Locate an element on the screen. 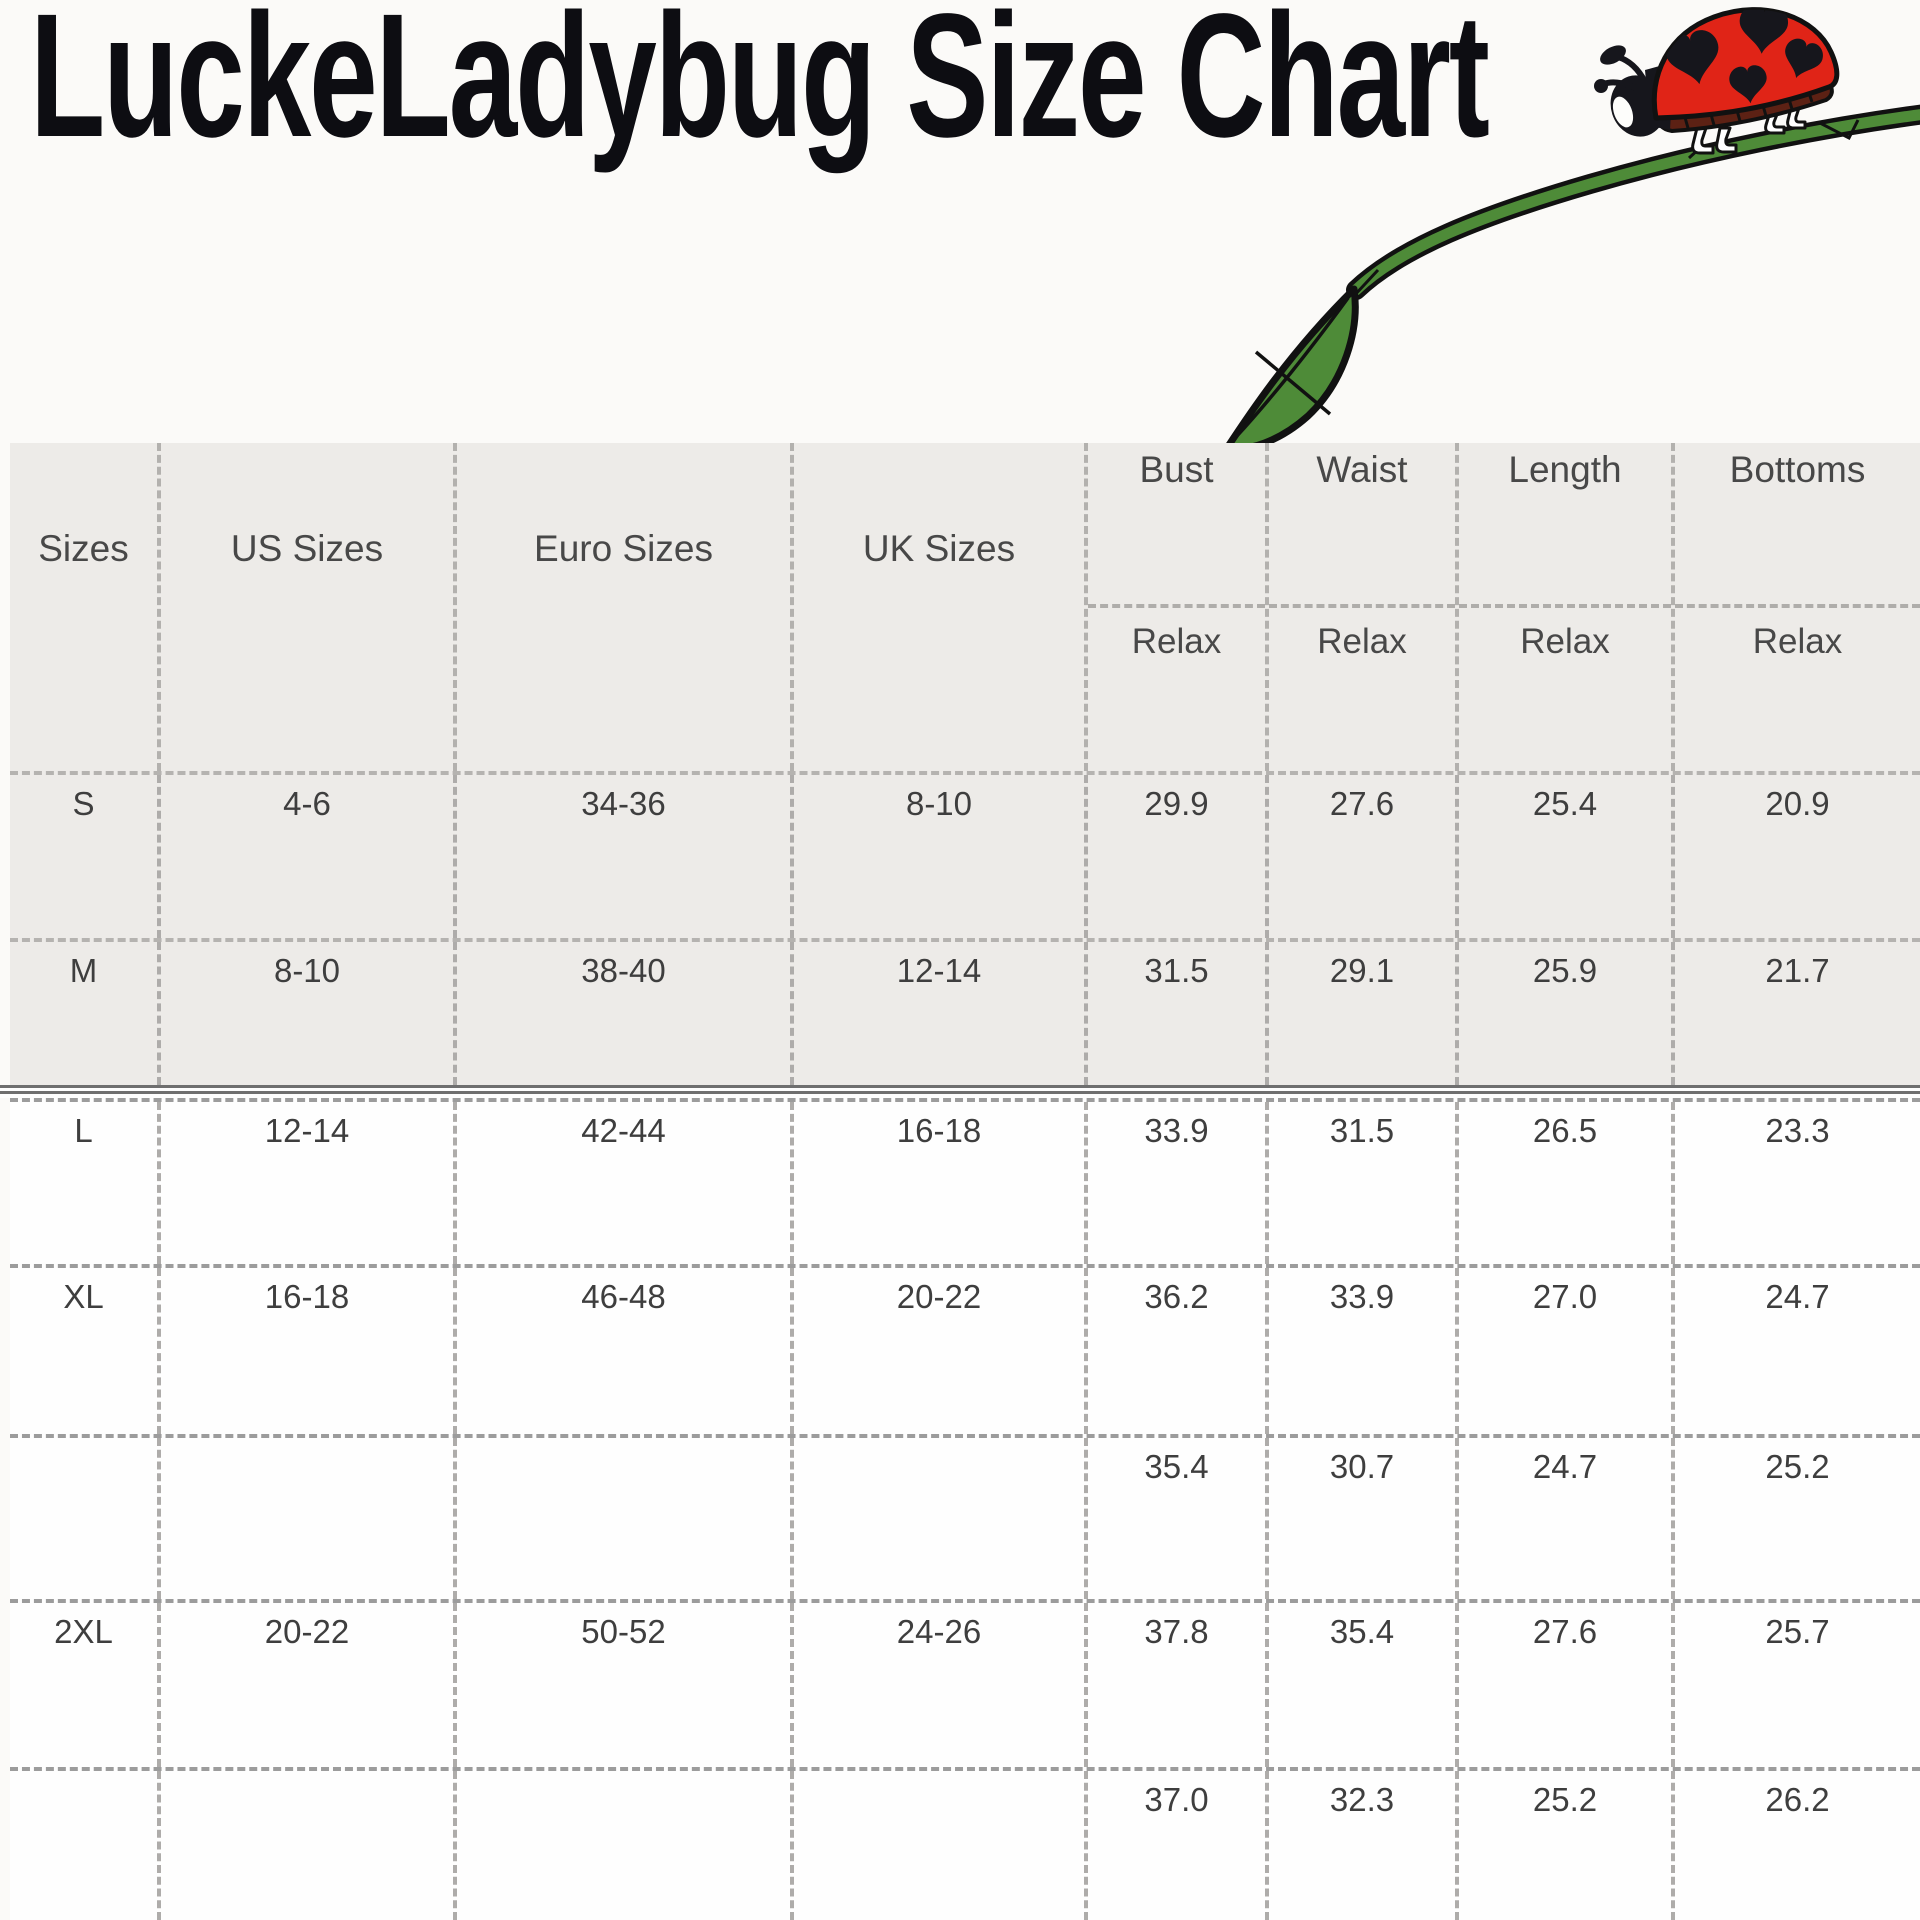 The height and width of the screenshot is (1920, 1920). cell-size: XL is located at coordinates (83, 1296).